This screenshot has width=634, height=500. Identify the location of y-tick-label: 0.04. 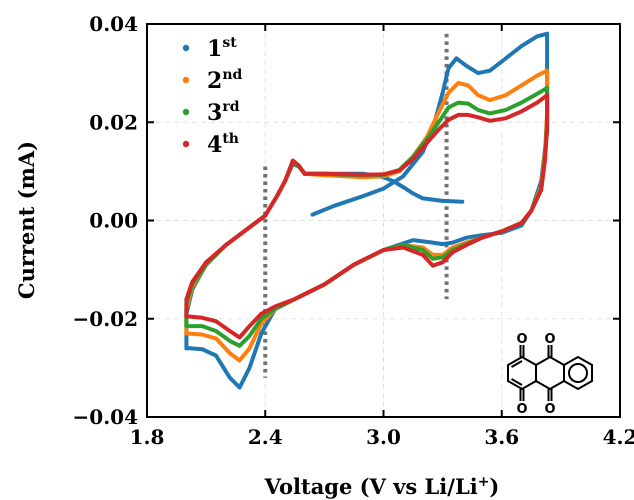
(113, 24).